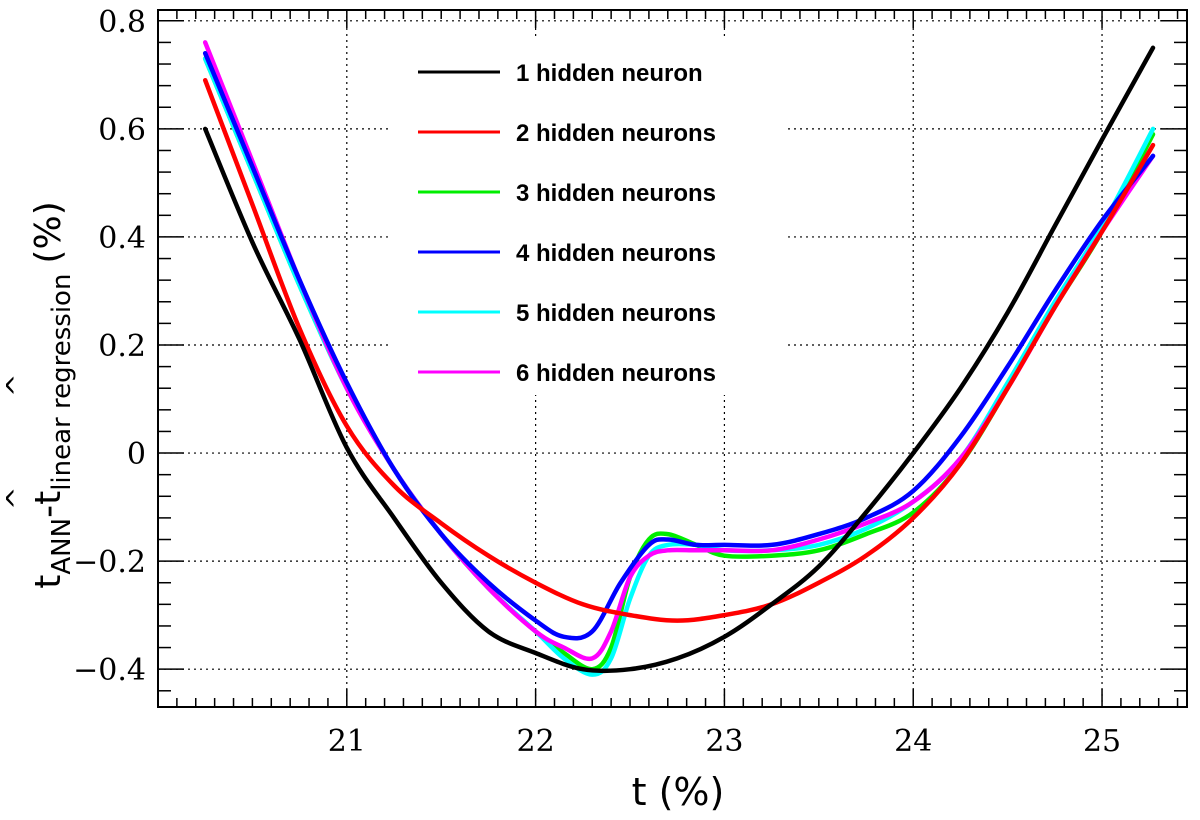  What do you see at coordinates (536, 741) in the screenshot?
I see `x-tick-label: 22` at bounding box center [536, 741].